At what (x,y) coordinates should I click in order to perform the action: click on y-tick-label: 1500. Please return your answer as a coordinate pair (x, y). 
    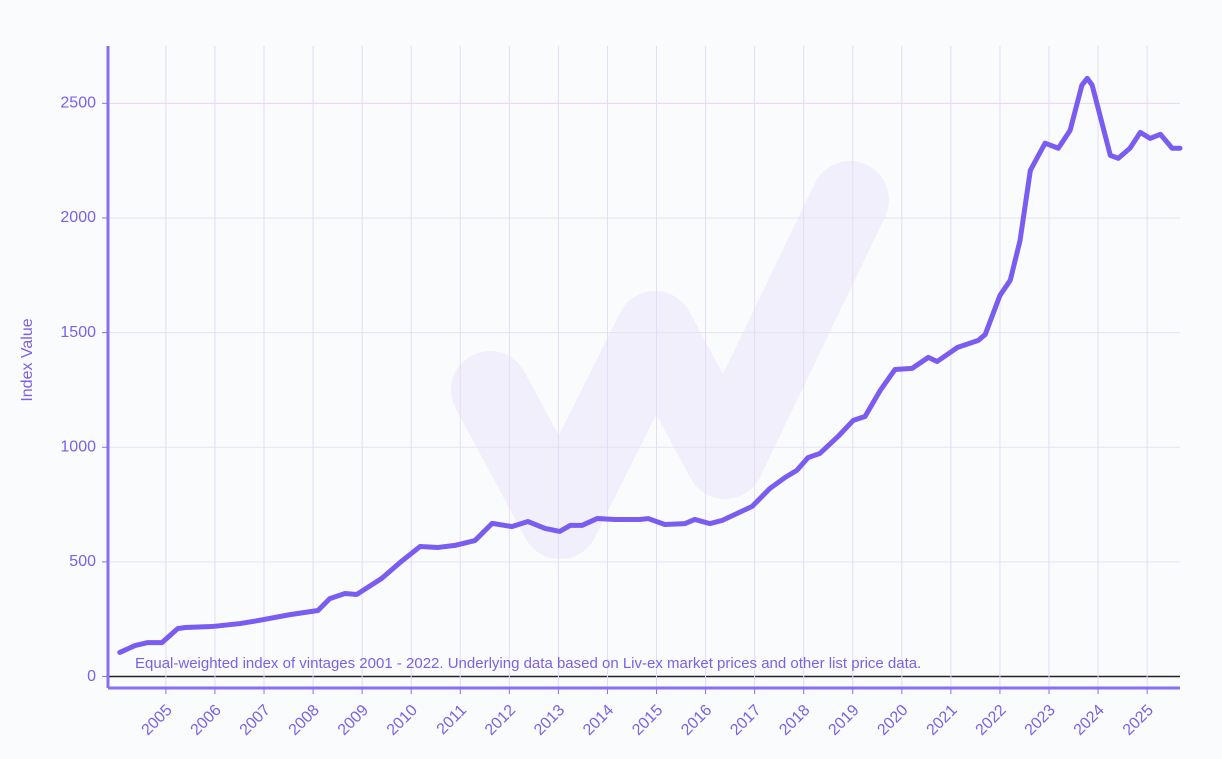
    Looking at the image, I should click on (78, 332).